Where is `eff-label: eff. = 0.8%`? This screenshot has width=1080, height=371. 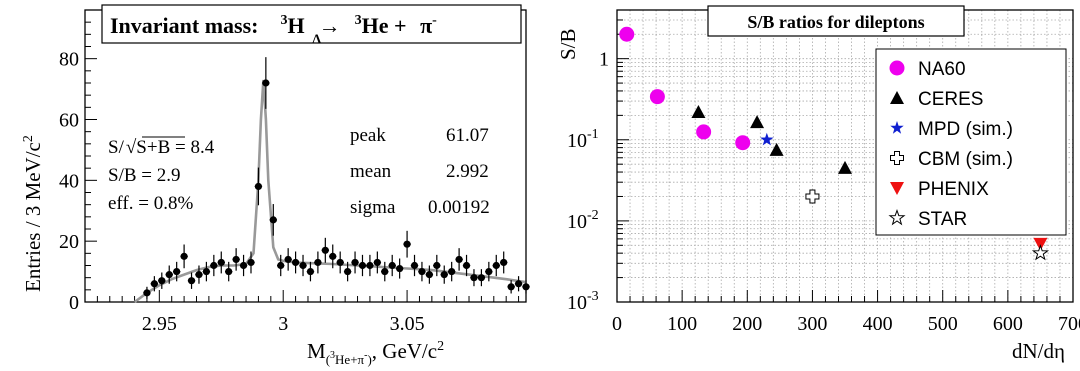
eff-label: eff. = 0.8% is located at coordinates (150, 203).